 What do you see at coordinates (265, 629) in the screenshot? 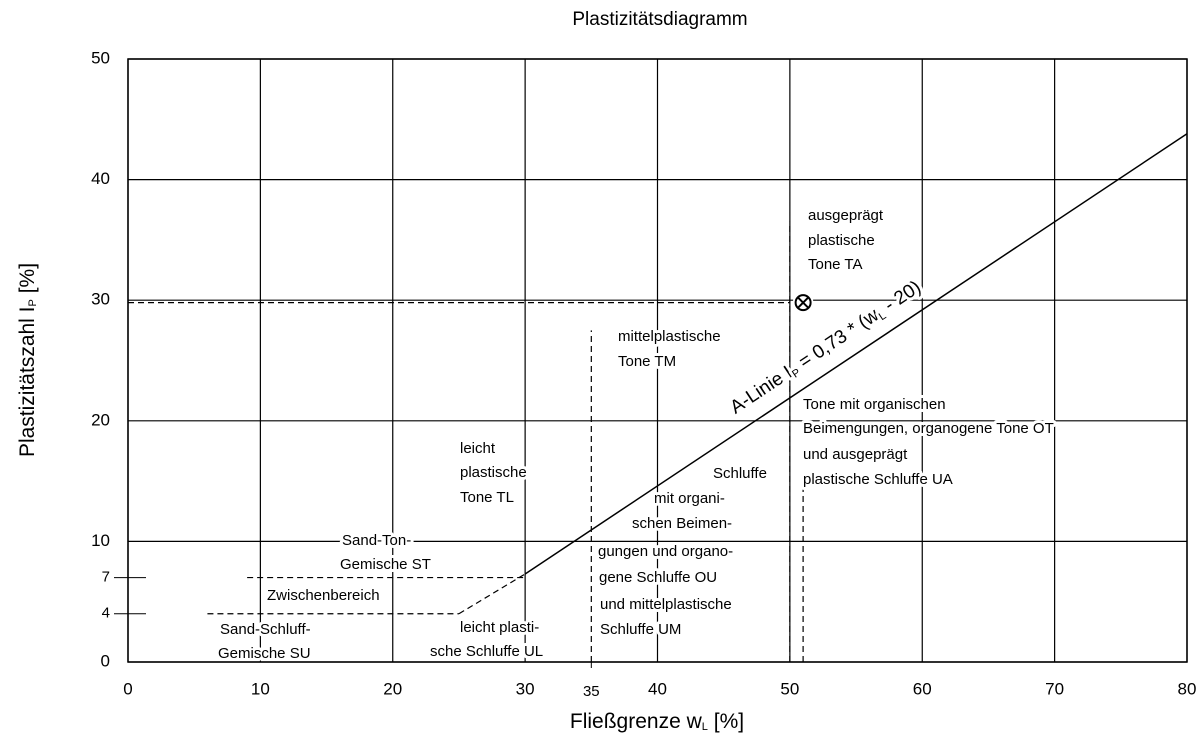
I see `region-label: Sand-Schluff-` at bounding box center [265, 629].